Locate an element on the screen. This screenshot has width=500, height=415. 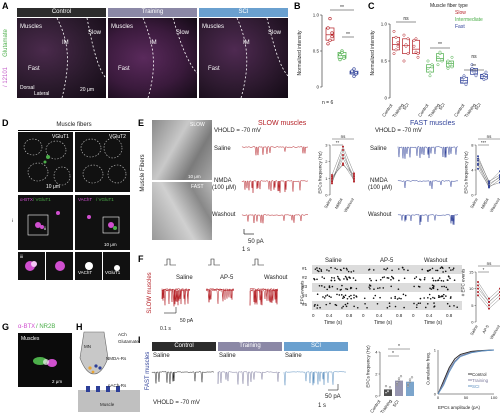
panel-i-bar-ytick-label: 0 is located at coordinates (376, 396).